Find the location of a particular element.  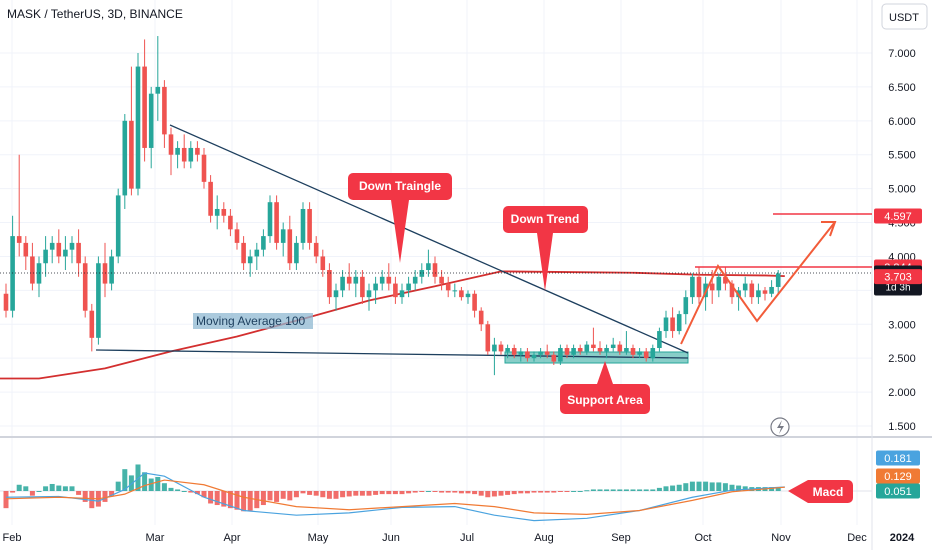

down-triangle-callout-shape is located at coordinates (400, 218).